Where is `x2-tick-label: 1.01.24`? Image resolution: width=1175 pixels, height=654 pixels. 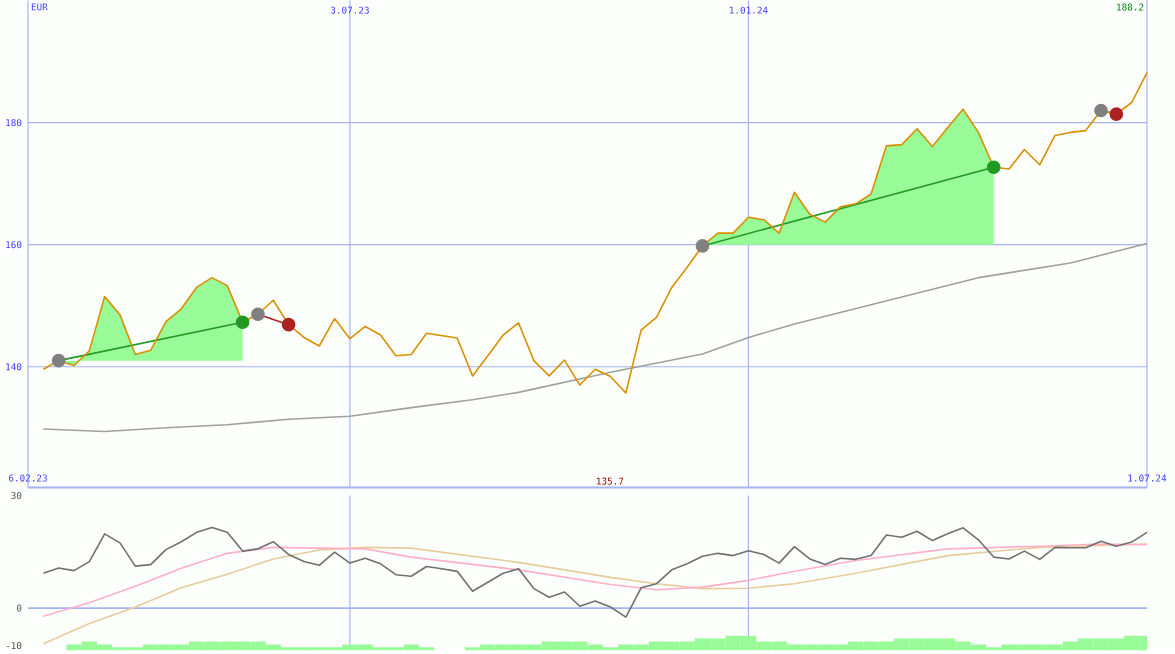
x2-tick-label: 1.01.24 is located at coordinates (748, 10).